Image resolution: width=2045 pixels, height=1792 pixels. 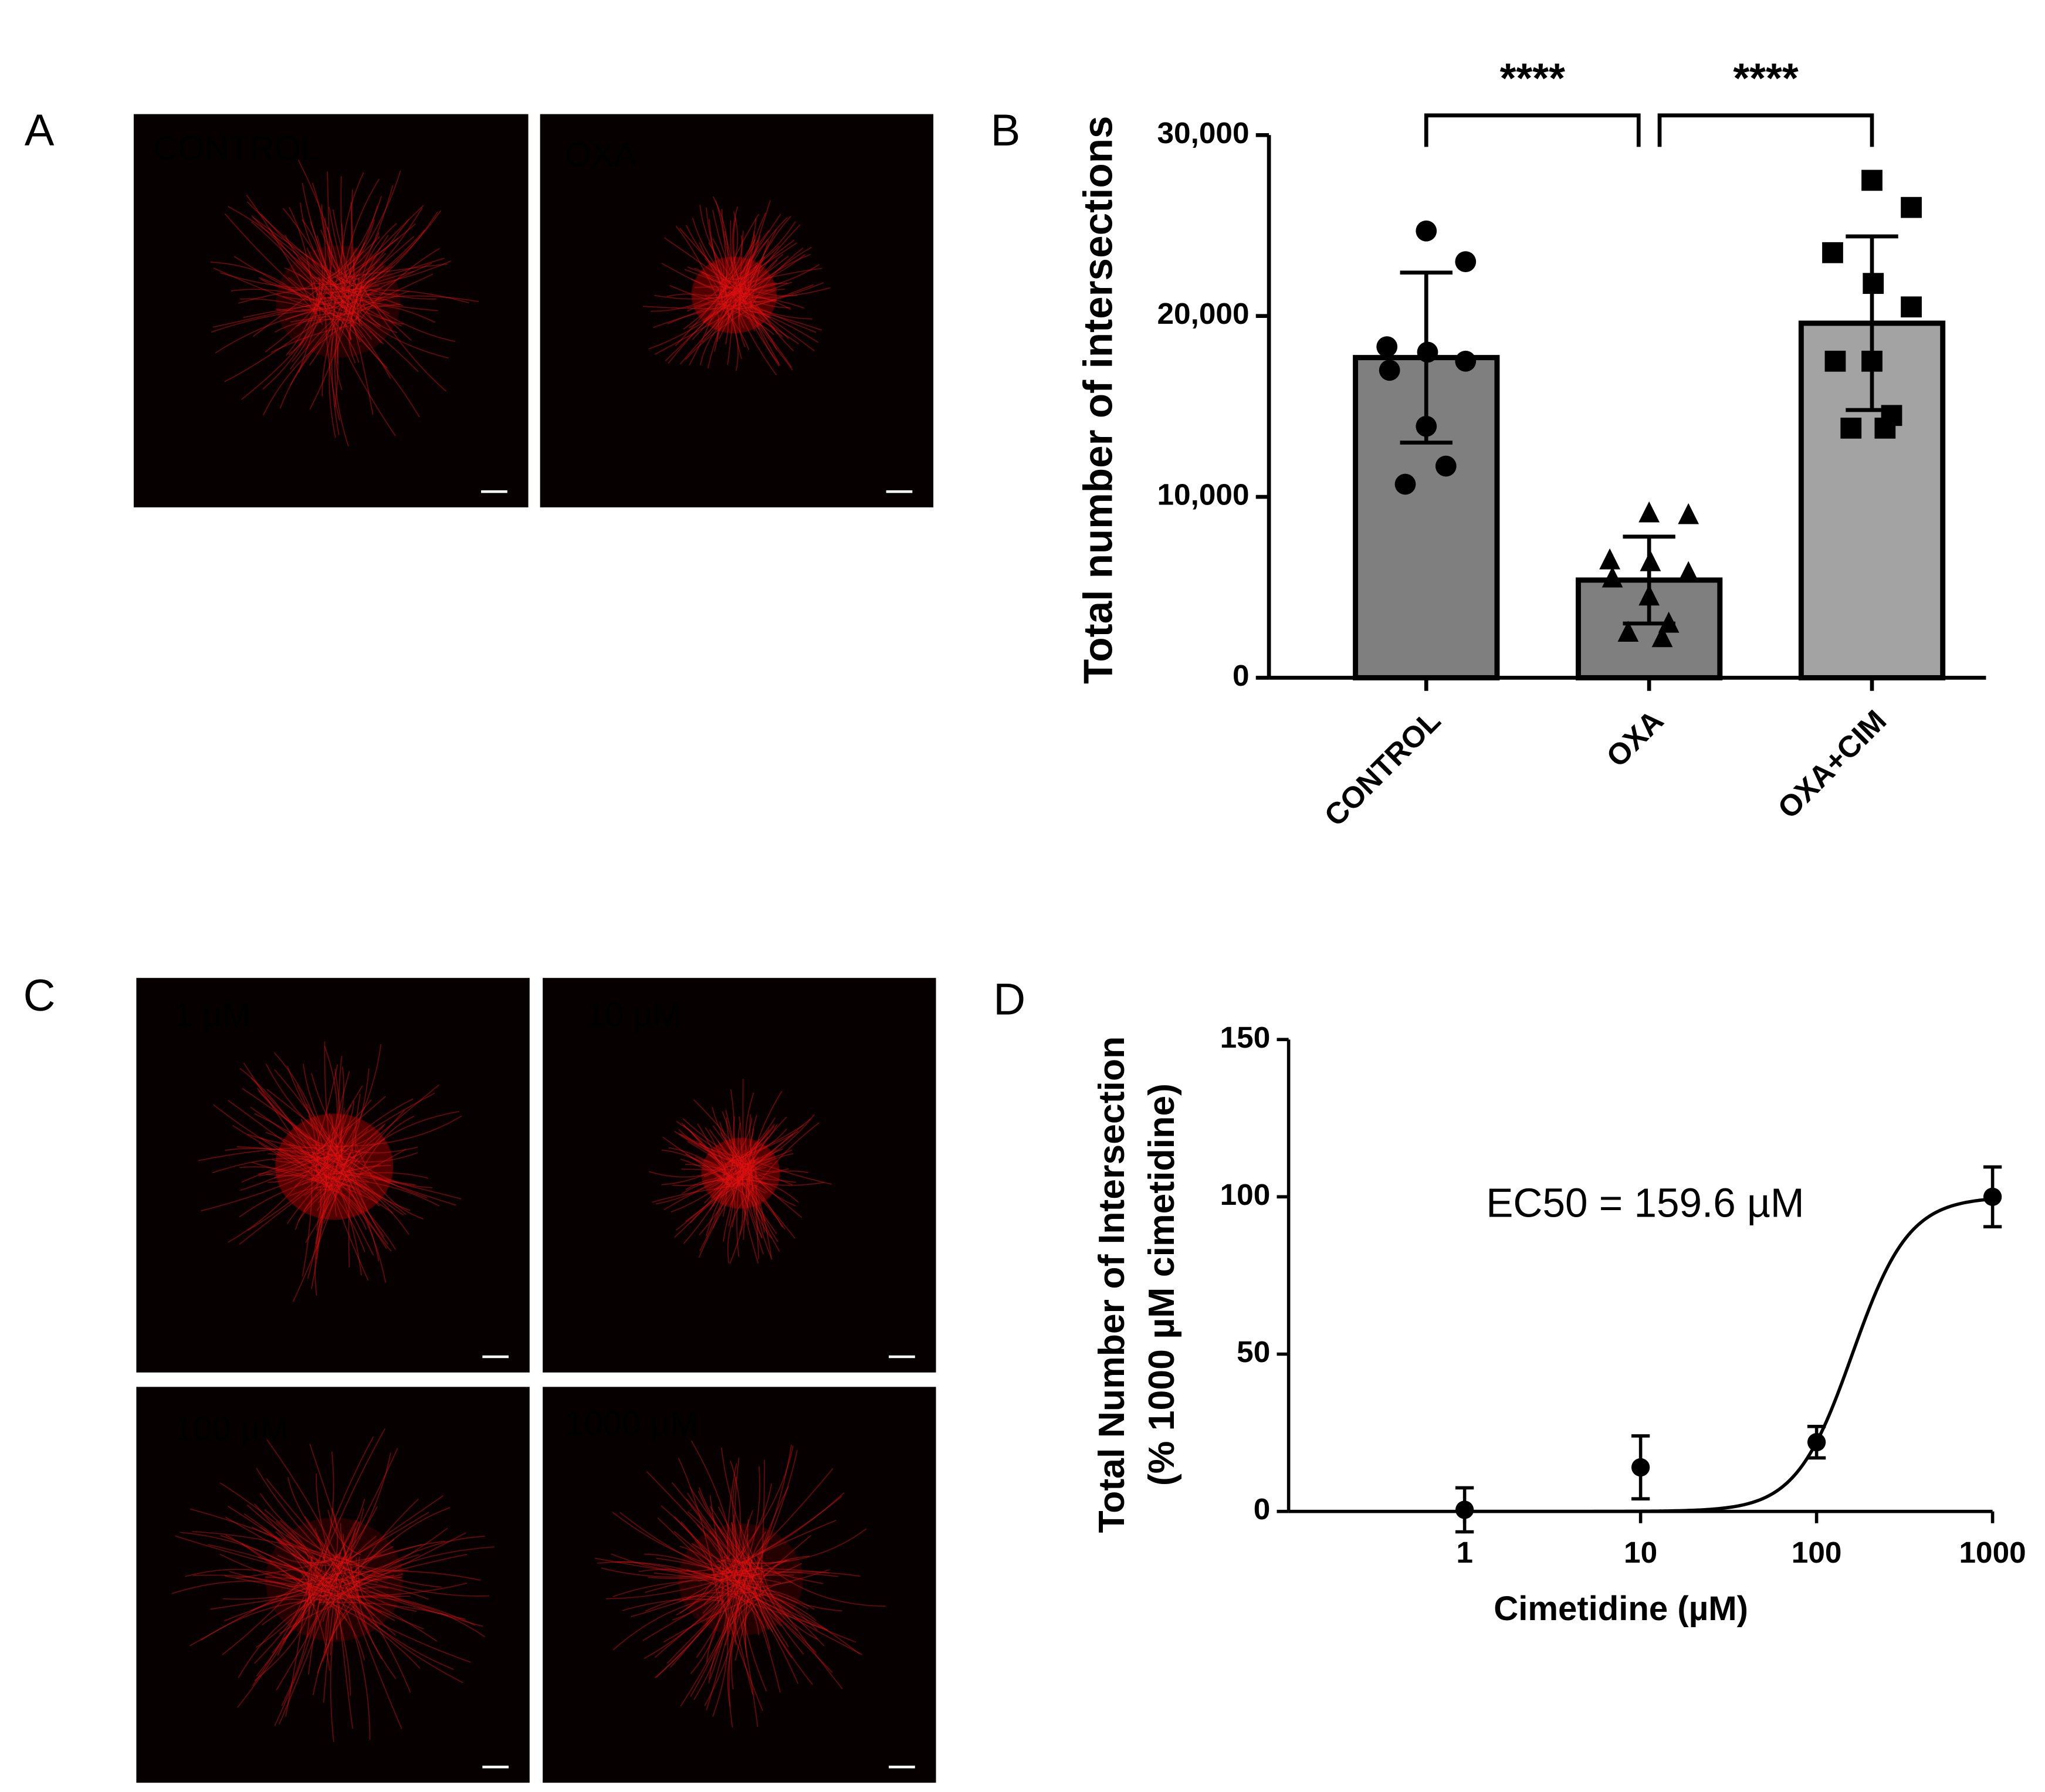 What do you see at coordinates (1009, 1000) in the screenshot?
I see `panel-label: D` at bounding box center [1009, 1000].